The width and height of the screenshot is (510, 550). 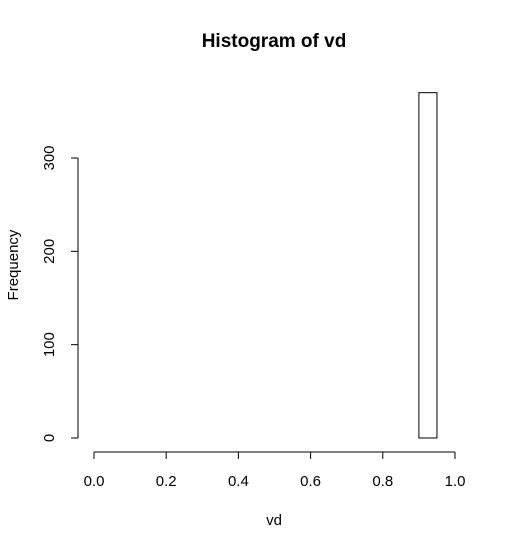 What do you see at coordinates (49, 251) in the screenshot?
I see `y-tick-label: 200` at bounding box center [49, 251].